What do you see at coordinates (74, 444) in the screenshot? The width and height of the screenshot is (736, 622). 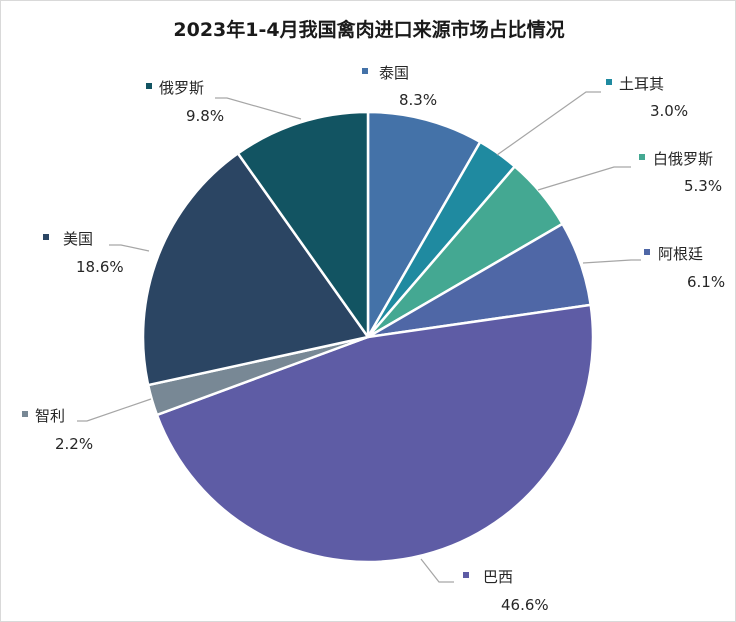 I see `slice-value-label: 2.2%` at bounding box center [74, 444].